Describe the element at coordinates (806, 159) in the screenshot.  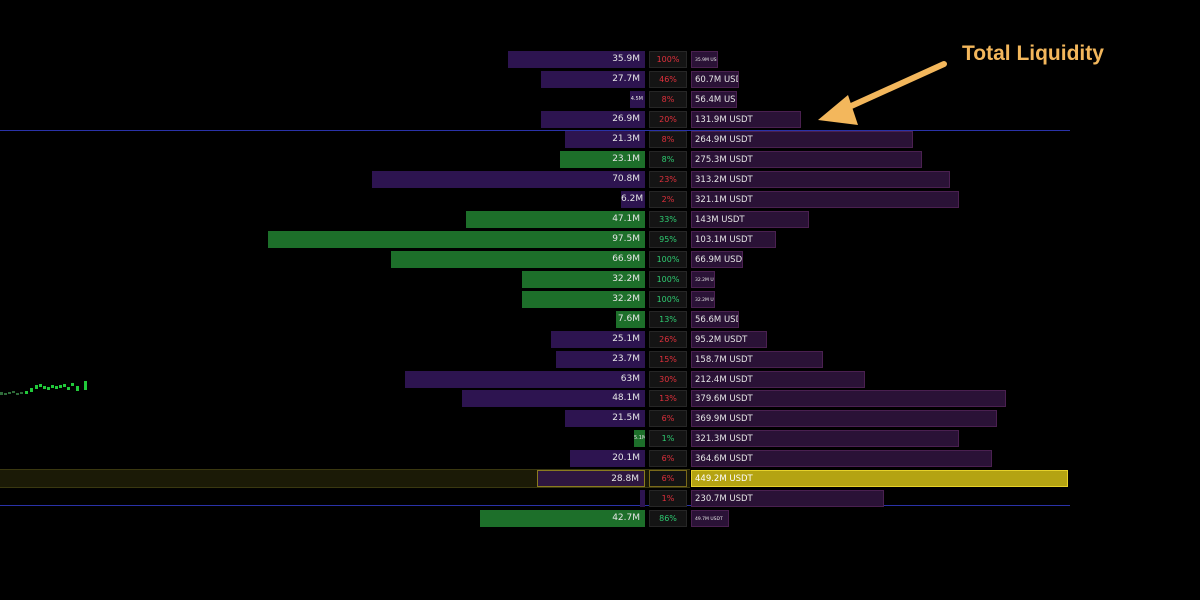
I see `liquidity-bar: 275.3M USDT` at that location.